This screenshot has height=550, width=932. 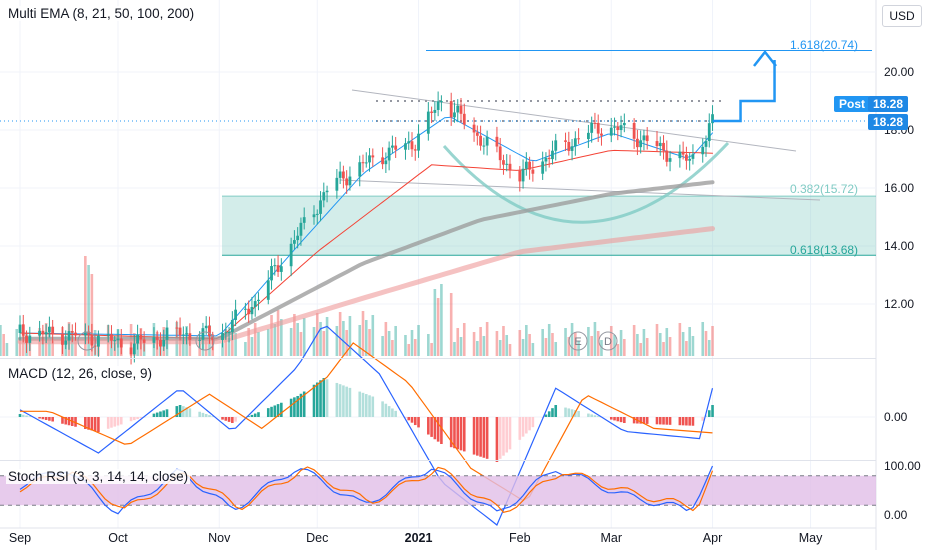 What do you see at coordinates (438, 358) in the screenshot?
I see `pane-divider-macd` at bounding box center [438, 358].